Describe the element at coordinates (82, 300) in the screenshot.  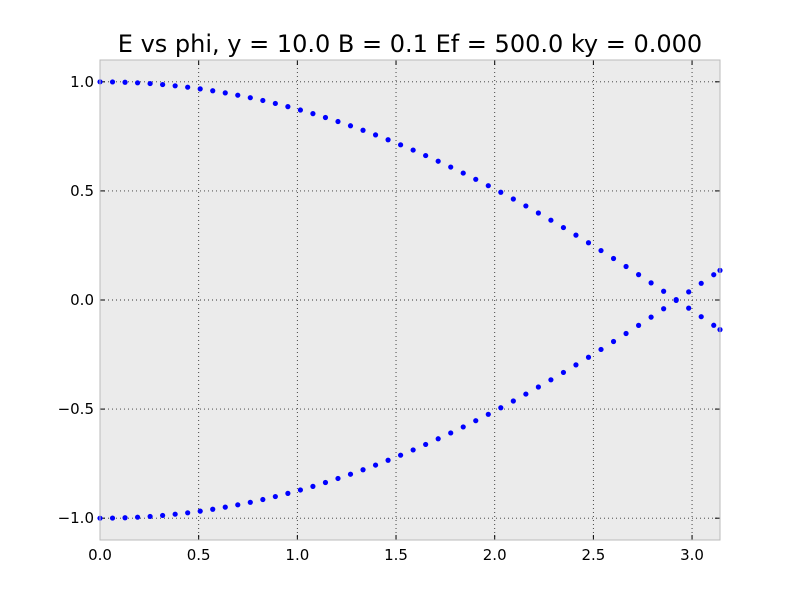
I see `y-tick-label: 0.0` at that location.